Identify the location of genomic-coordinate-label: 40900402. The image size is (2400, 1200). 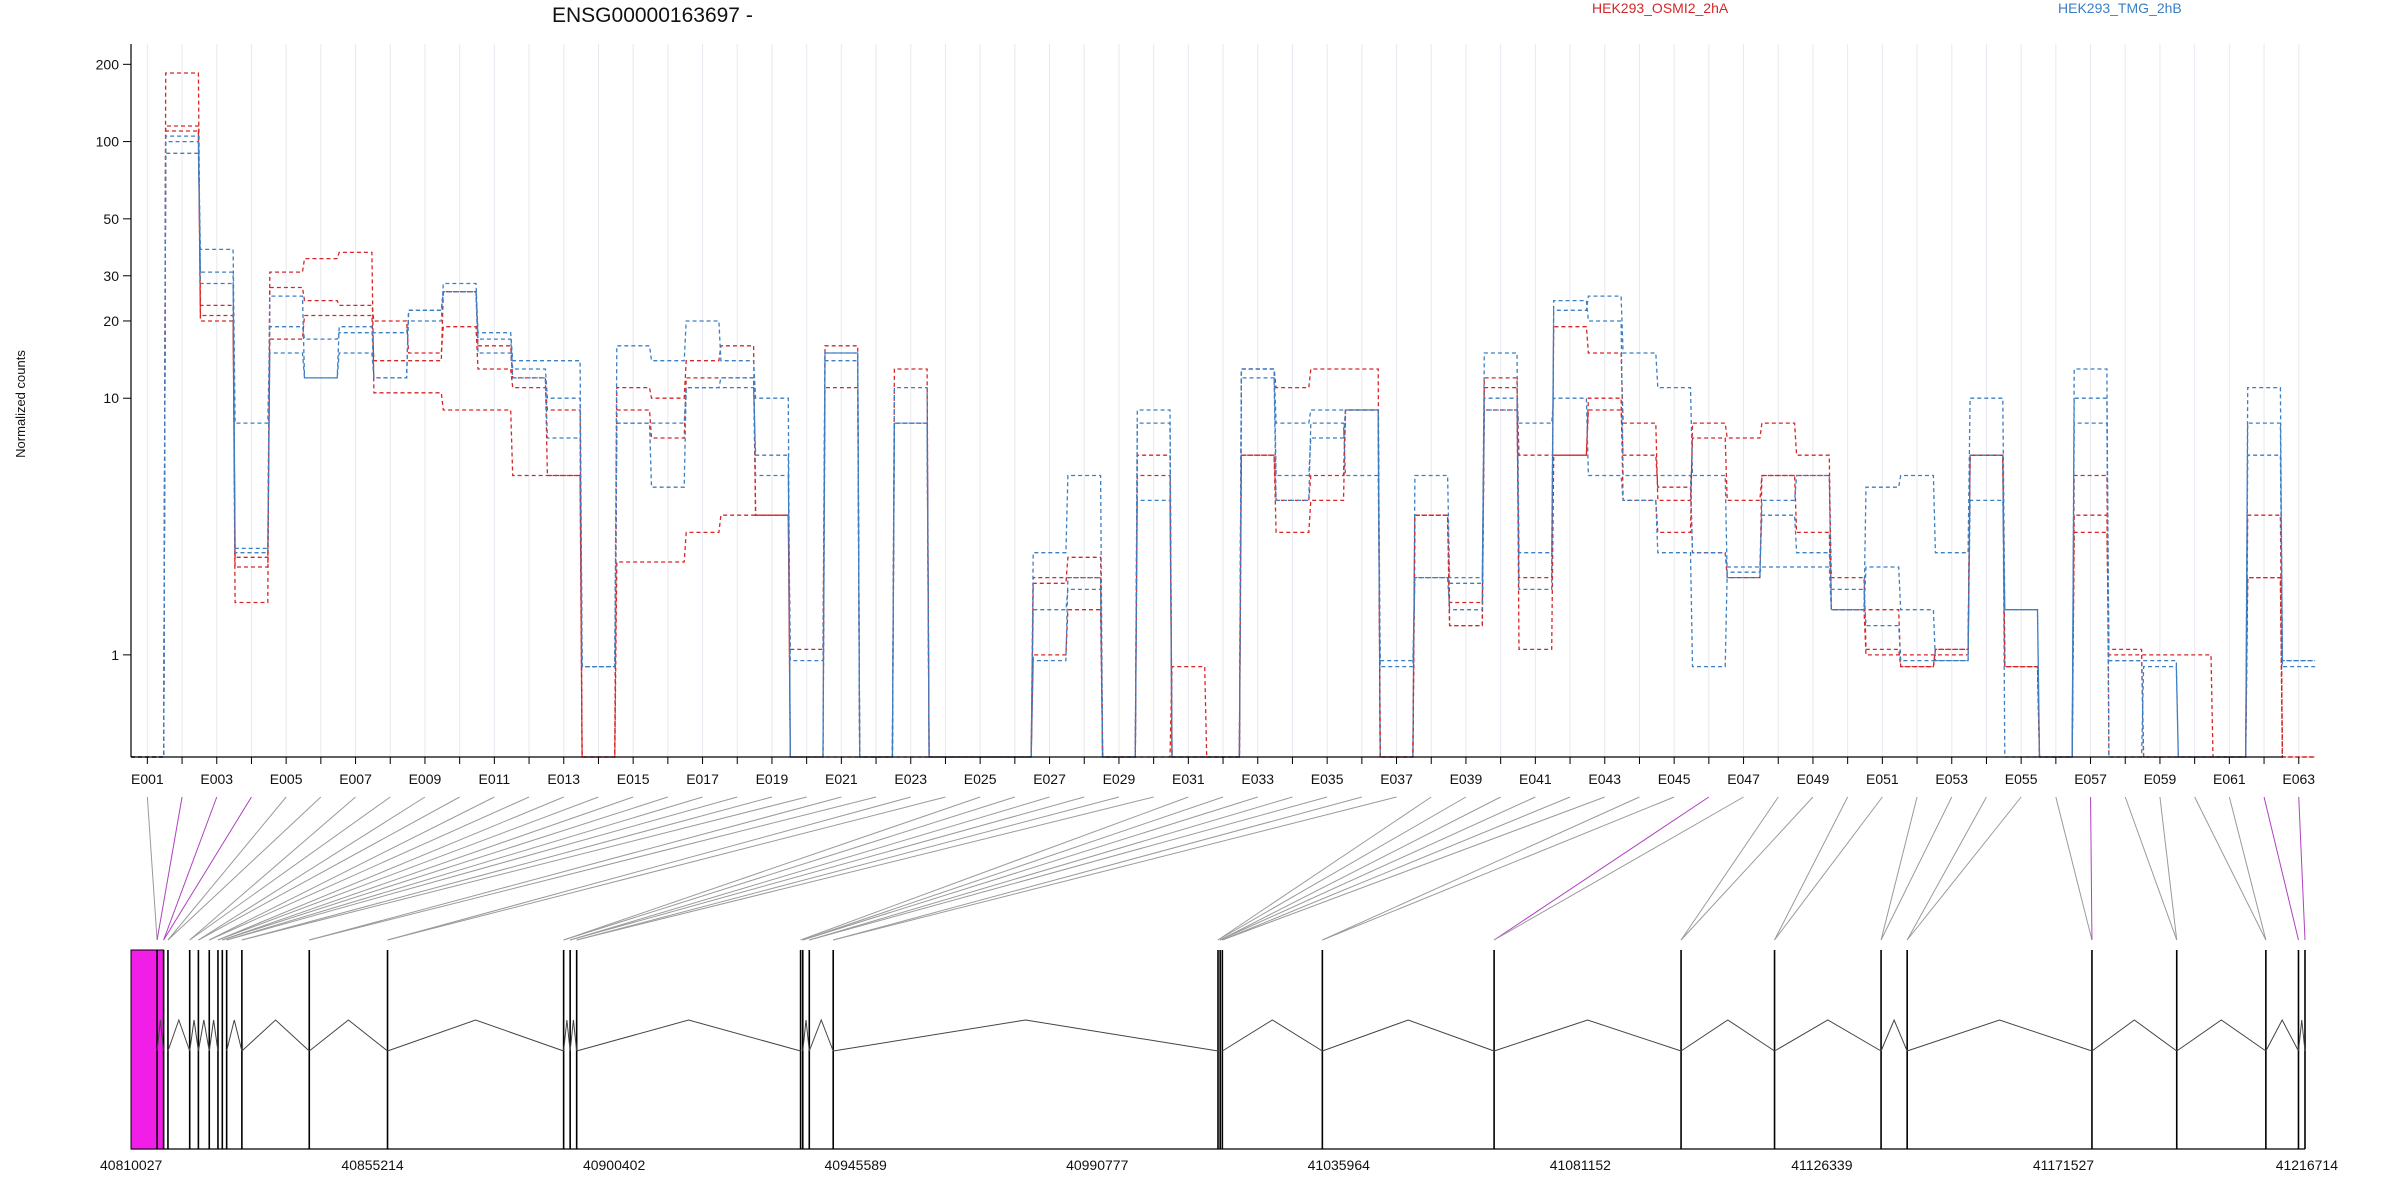
(614, 1165).